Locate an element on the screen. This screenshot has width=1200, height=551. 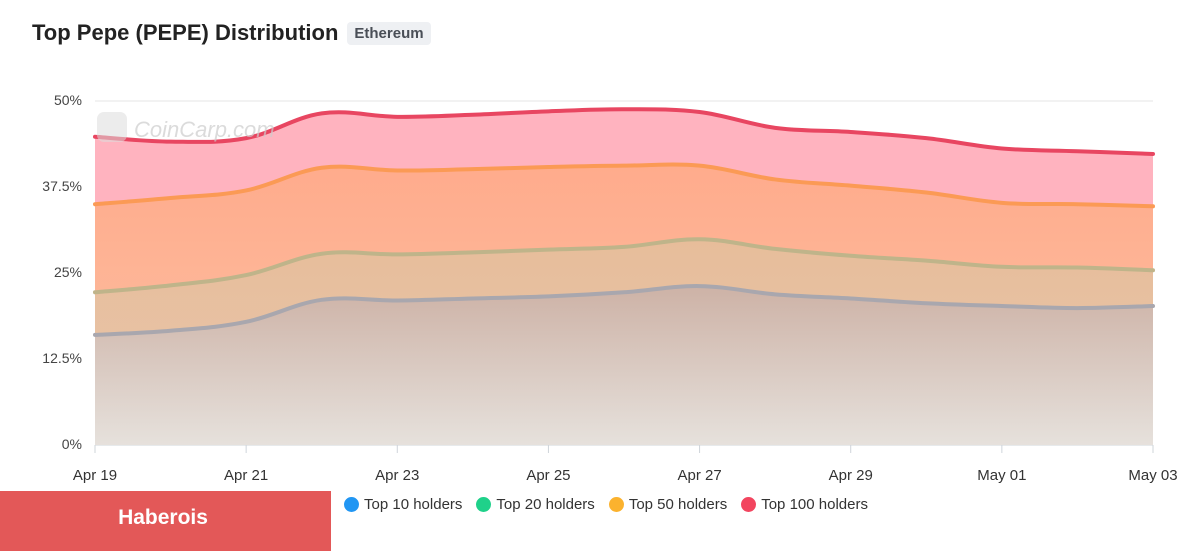
legend-label: Top 50 holders is located at coordinates (678, 504).